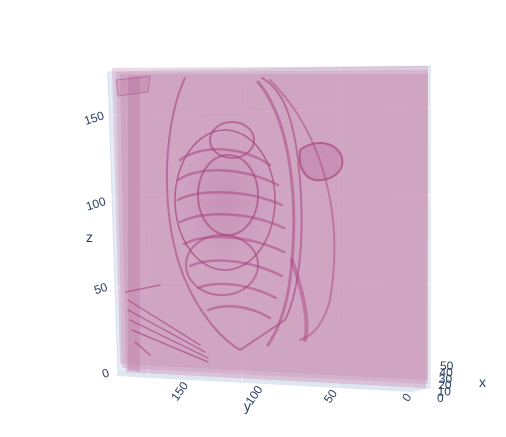  I want to click on y-axis-title: y, so click(247, 406).